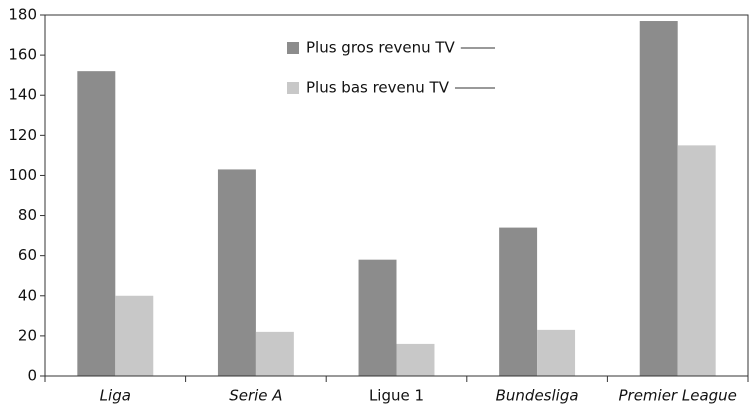  What do you see at coordinates (22, 95) in the screenshot?
I see `y-tick-label: 140` at bounding box center [22, 95].